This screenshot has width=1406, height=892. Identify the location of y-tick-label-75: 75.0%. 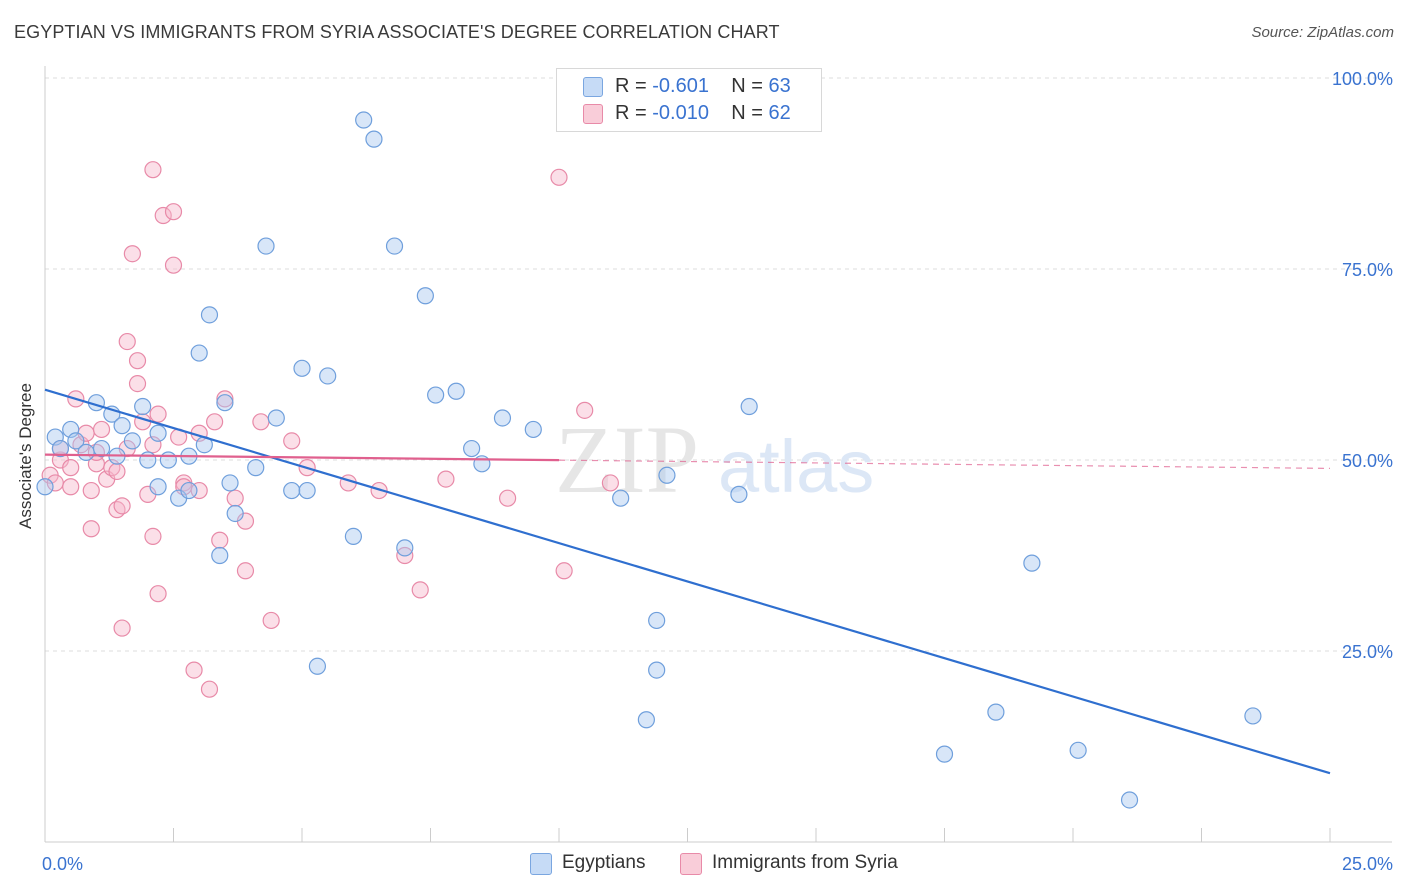
(1367, 270).